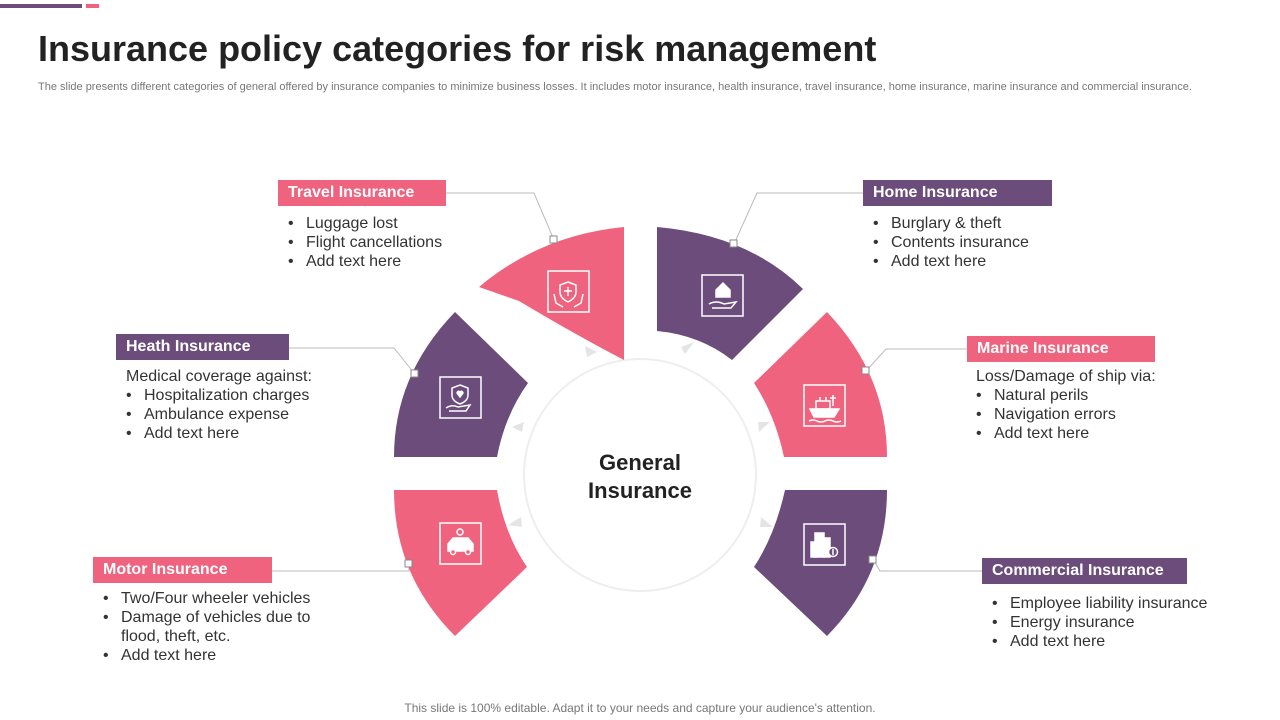  I want to click on commercial-insurance-label: Commercial Insurance, so click(1084, 571).